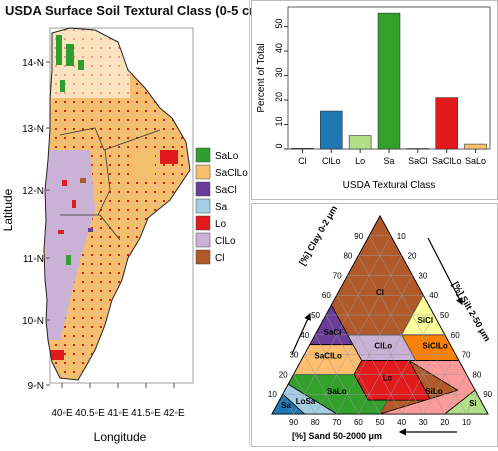 The image size is (498, 451). What do you see at coordinates (422, 275) in the screenshot?
I see `silt-tick-label: 30` at bounding box center [422, 275].